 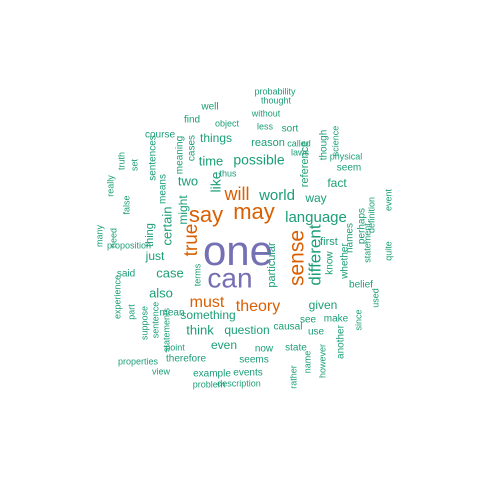 I want to click on word-may: may, so click(x=254, y=211).